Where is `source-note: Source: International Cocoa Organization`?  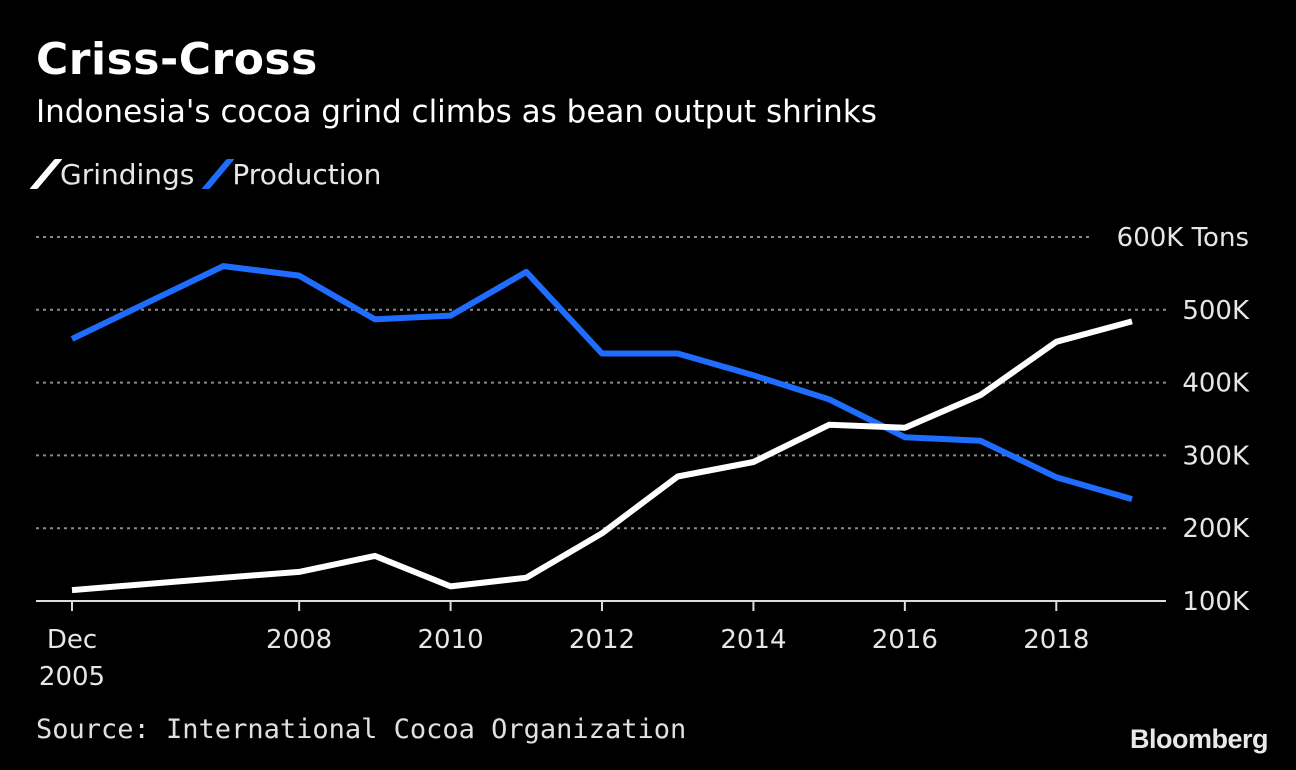 source-note: Source: International Cocoa Organization is located at coordinates (361, 729).